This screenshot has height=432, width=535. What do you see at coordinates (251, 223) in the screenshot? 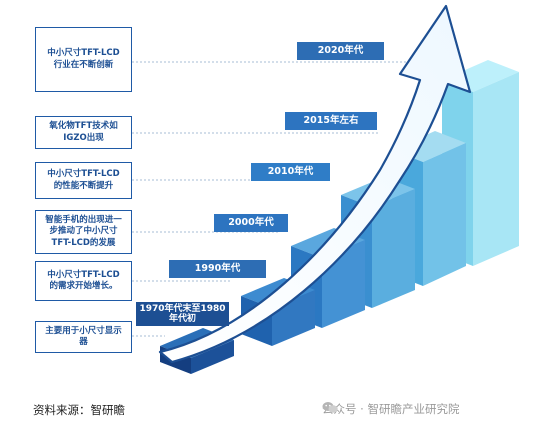
I see `era-label-2000s: 2000年代` at bounding box center [251, 223].